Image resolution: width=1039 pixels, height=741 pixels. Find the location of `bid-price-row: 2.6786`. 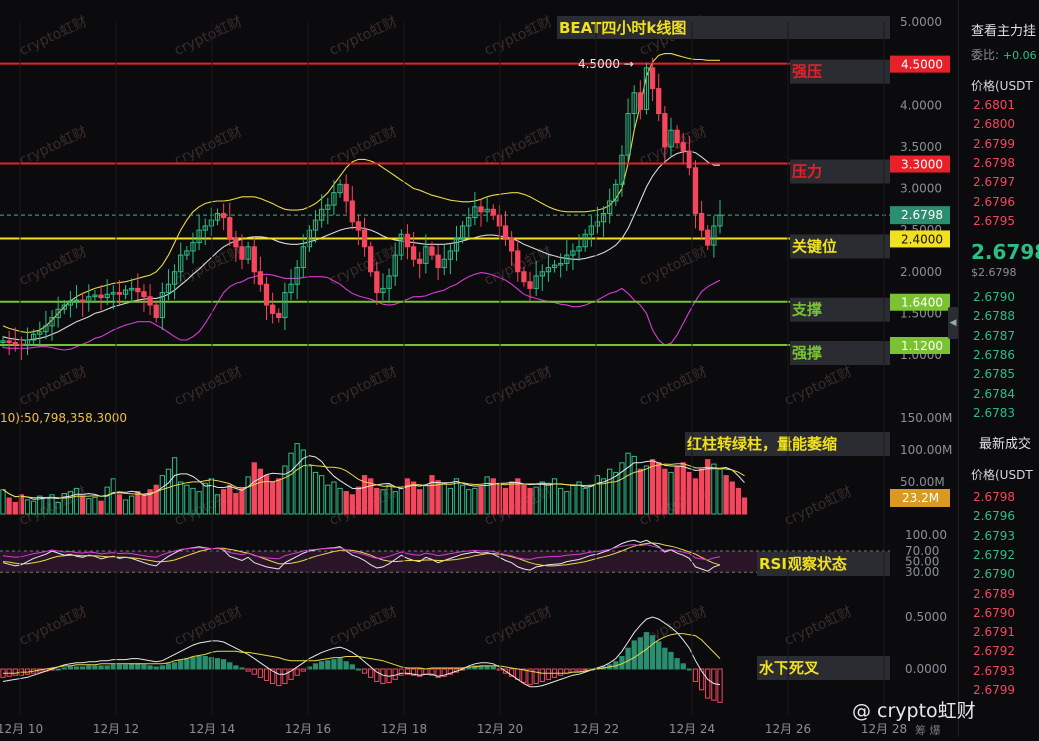

bid-price-row: 2.6786 is located at coordinates (994, 354).